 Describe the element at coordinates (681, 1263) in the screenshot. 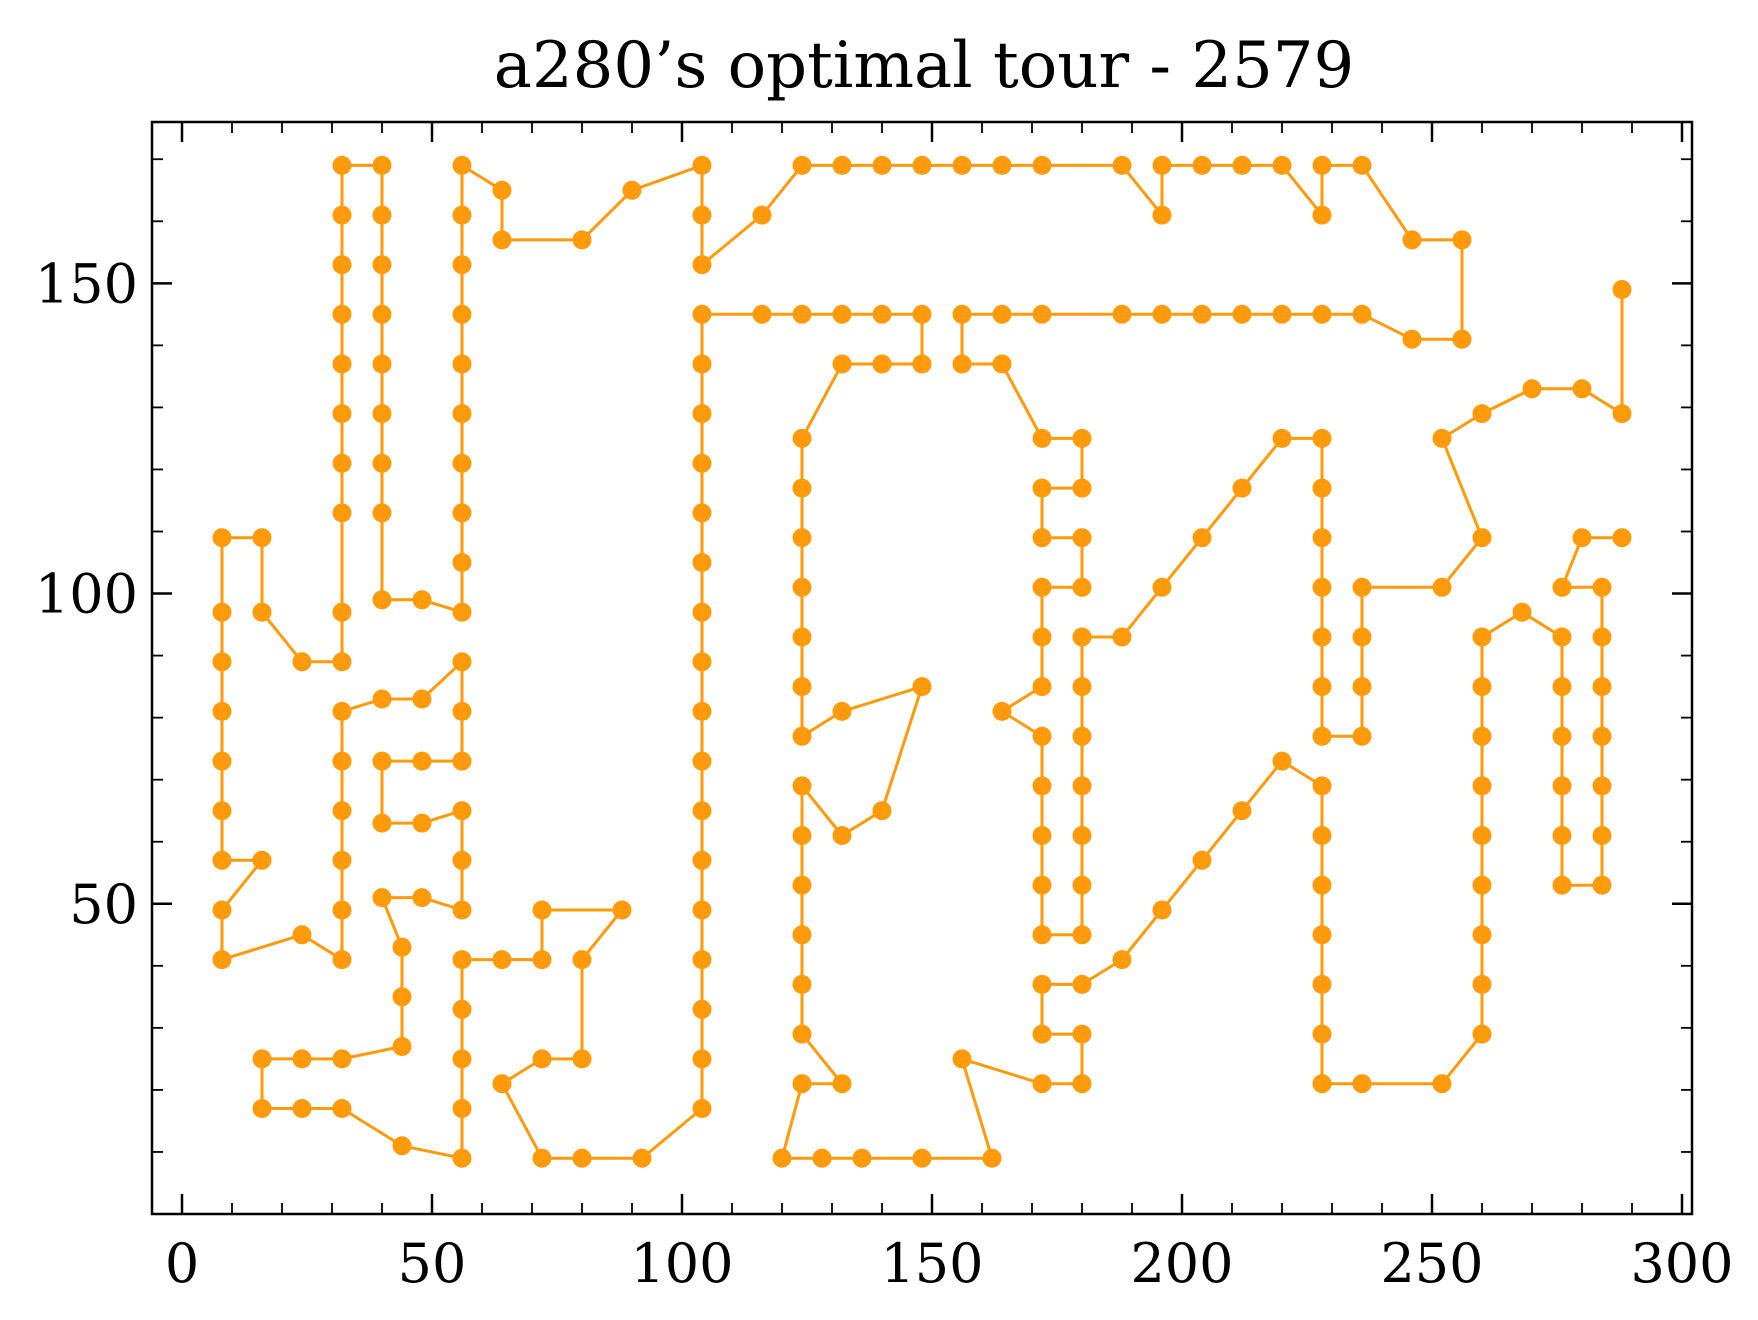

I see `x-tick-label: 100` at that location.